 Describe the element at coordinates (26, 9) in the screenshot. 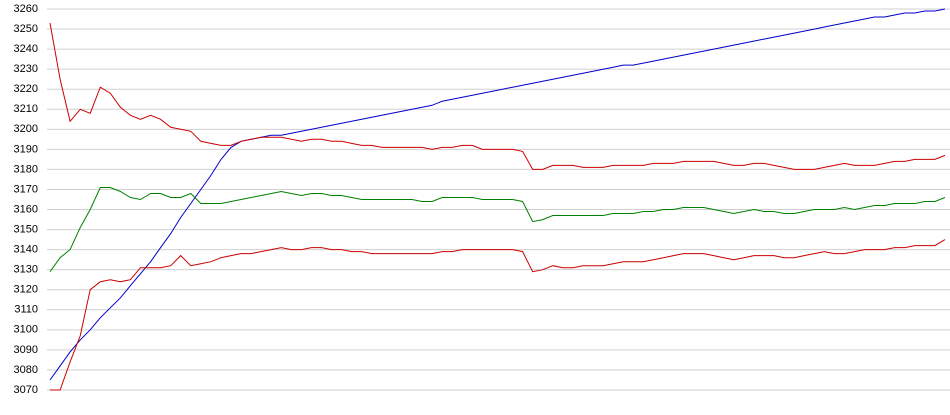

I see `y-tick-label: 3260` at that location.